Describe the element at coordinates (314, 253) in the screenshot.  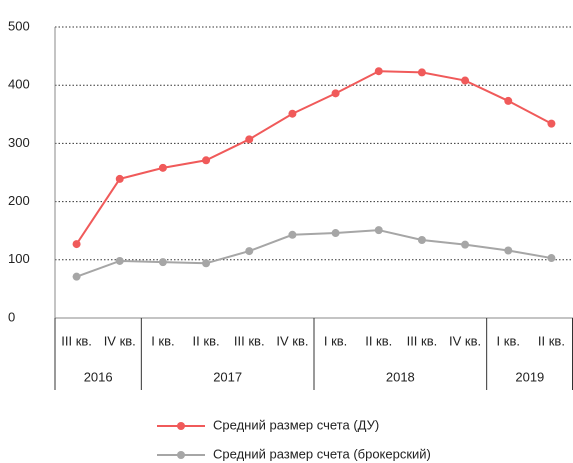
I see `series-line` at that location.